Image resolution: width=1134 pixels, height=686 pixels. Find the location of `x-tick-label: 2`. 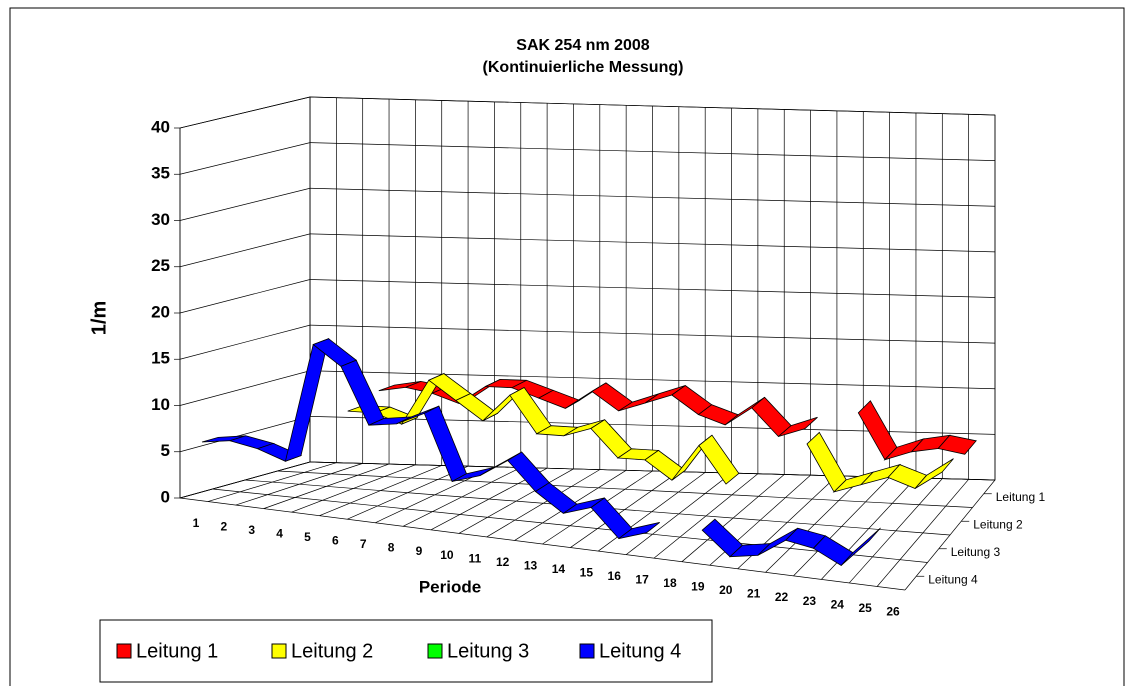

x-tick-label: 2 is located at coordinates (223, 526).